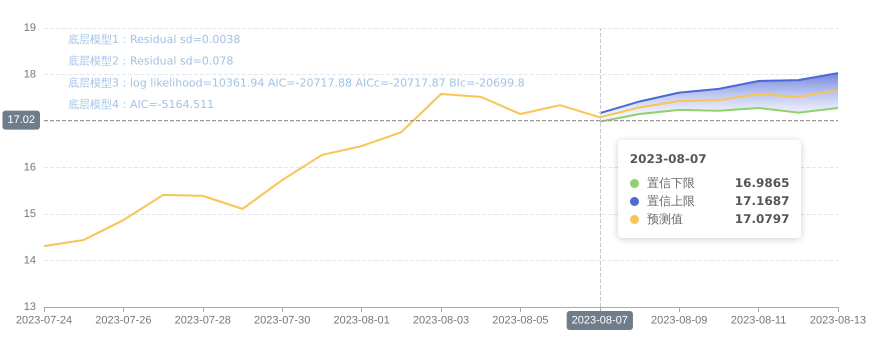 The image size is (877, 339). What do you see at coordinates (671, 183) in the screenshot?
I see `legend-label: 置信下限` at bounding box center [671, 183].